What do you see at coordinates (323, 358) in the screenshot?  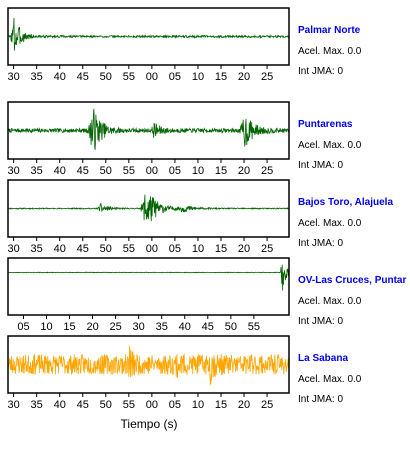 I see `station-name: La Sabana` at bounding box center [323, 358].